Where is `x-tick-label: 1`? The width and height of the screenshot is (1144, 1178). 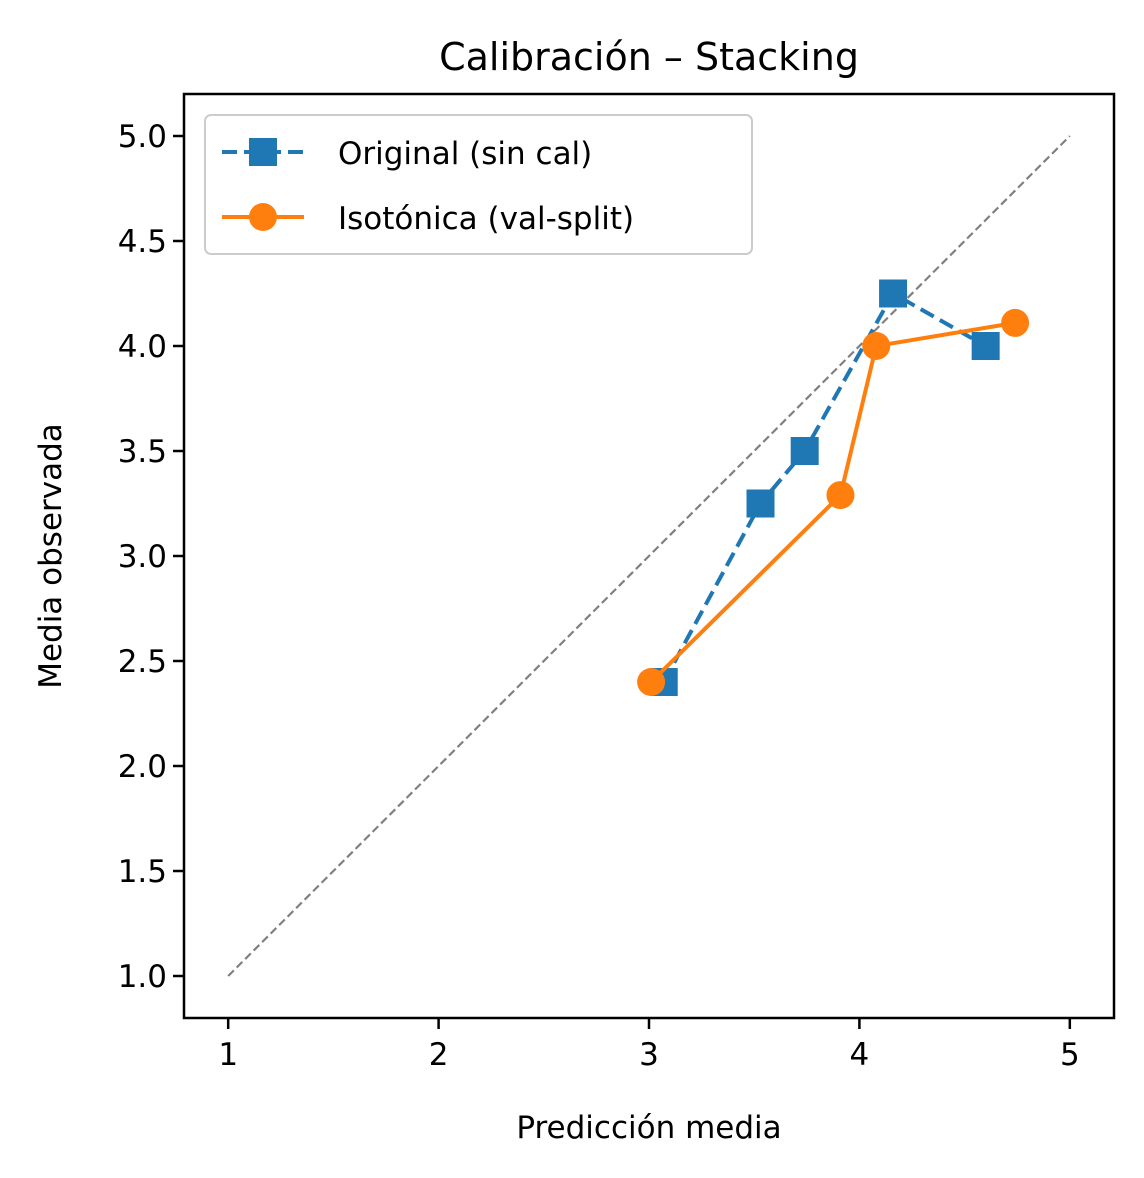
x-tick-label: 1 is located at coordinates (228, 1055).